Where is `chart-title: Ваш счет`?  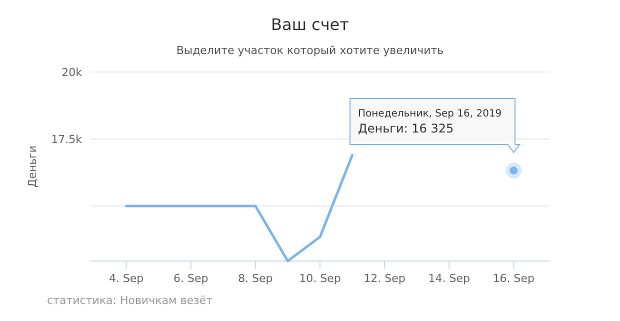
chart-title: Ваш счет is located at coordinates (310, 24).